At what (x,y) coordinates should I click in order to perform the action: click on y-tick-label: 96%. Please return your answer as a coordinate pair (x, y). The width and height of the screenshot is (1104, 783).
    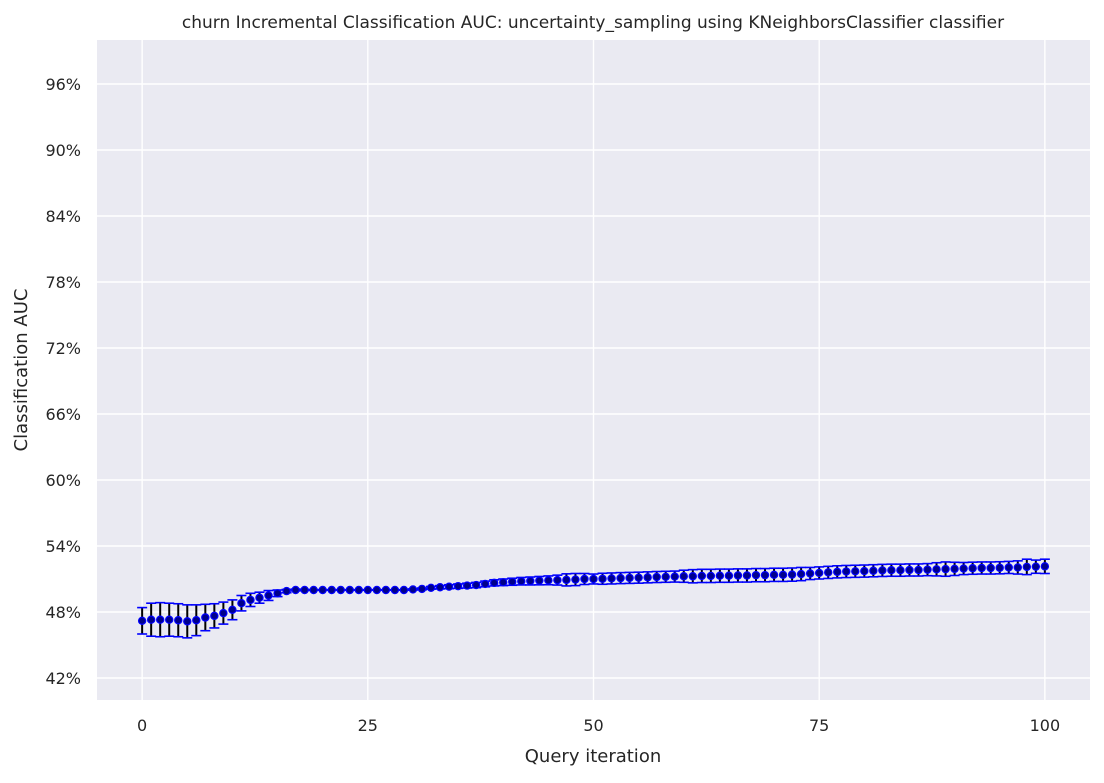
    Looking at the image, I should click on (63, 84).